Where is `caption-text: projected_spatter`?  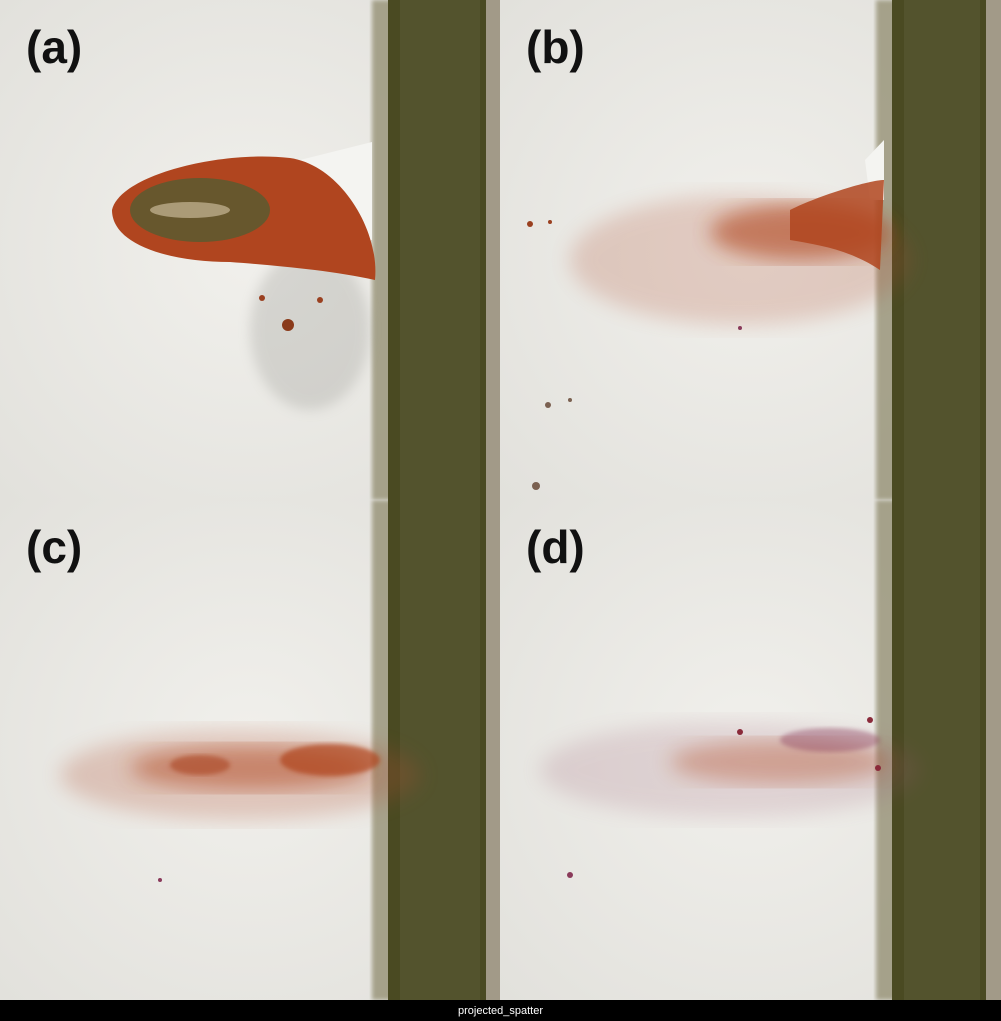 caption-text: projected_spatter is located at coordinates (500, 1010).